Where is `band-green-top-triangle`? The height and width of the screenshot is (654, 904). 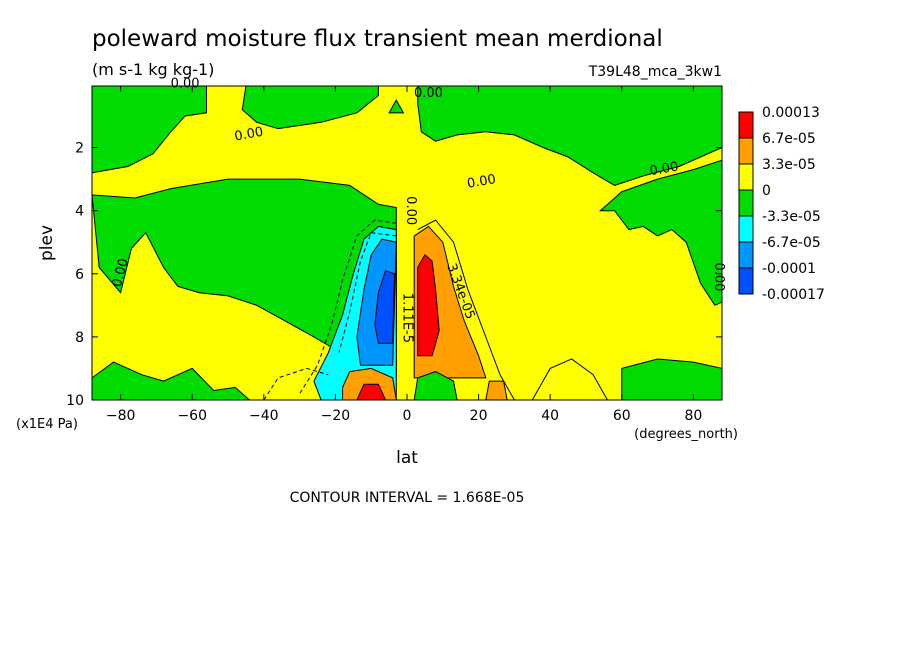 band-green-top-triangle is located at coordinates (396, 106).